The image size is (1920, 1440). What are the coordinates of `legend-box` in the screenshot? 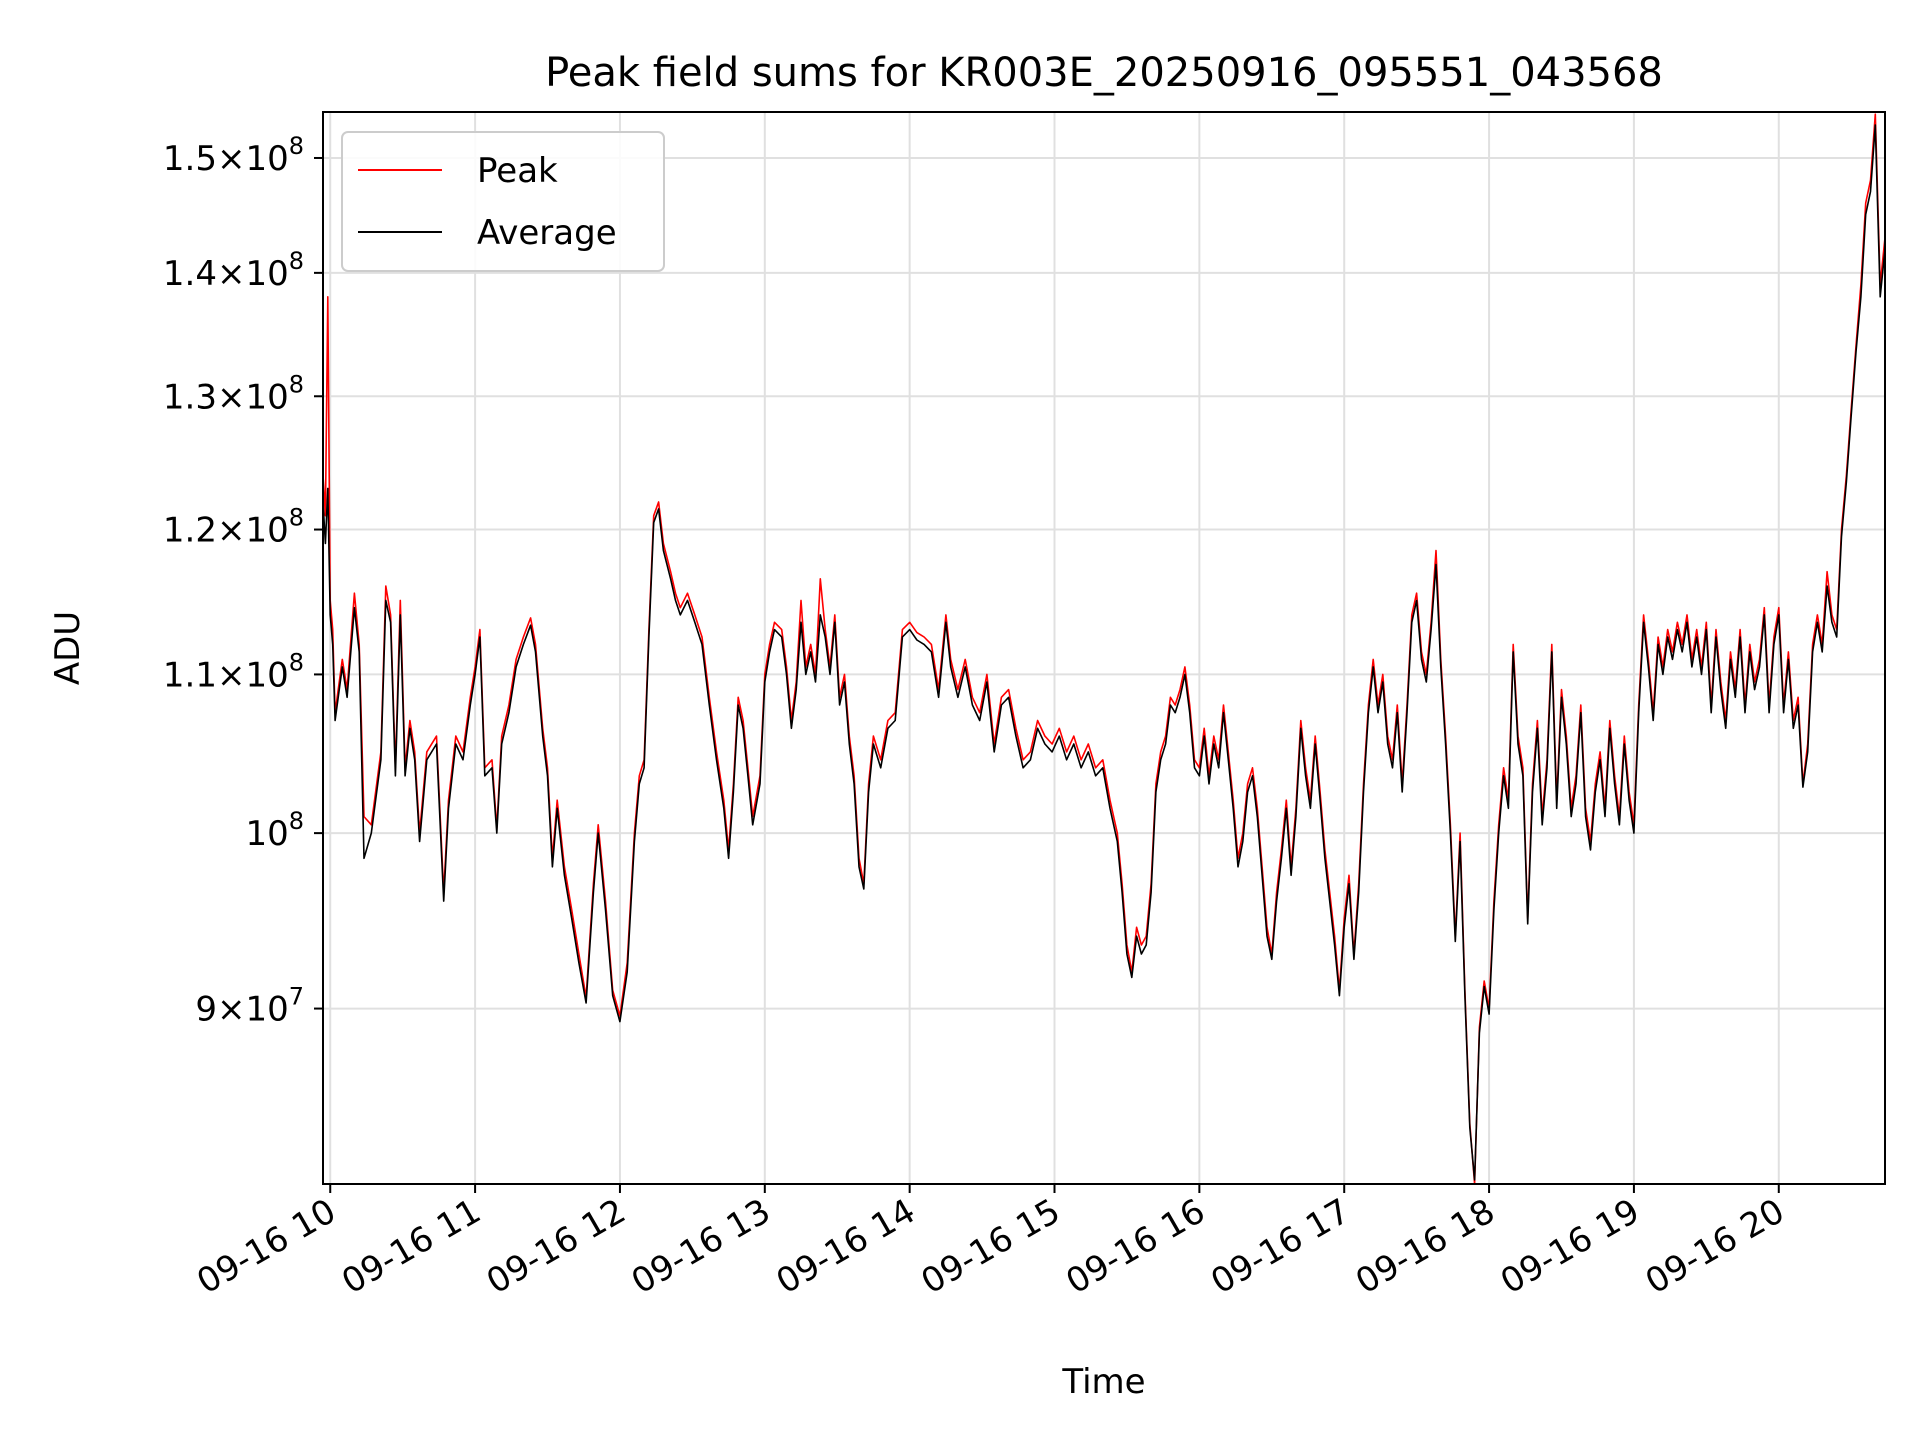 It's located at (503, 201).